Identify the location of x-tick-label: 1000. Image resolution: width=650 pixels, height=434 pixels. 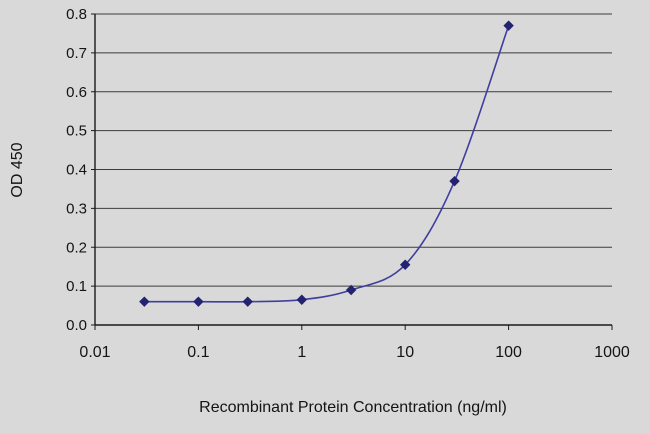
(612, 352).